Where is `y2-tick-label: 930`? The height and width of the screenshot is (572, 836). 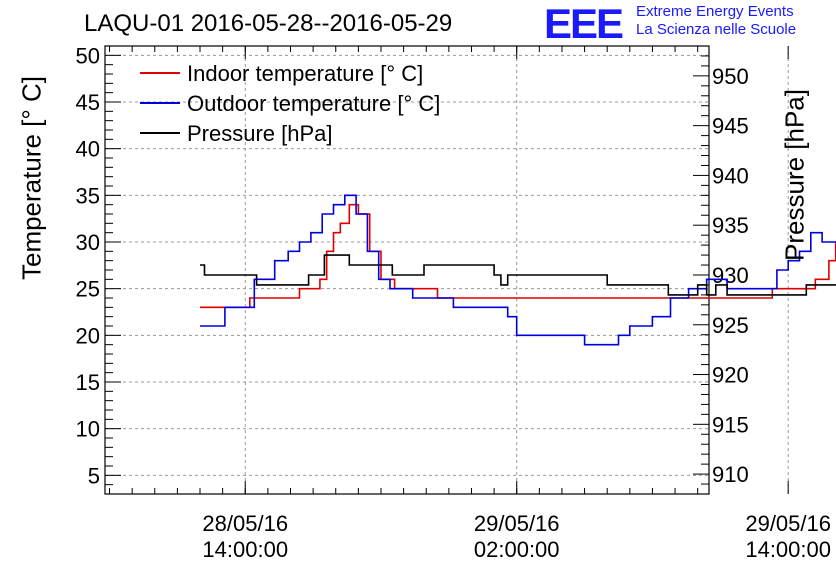 y2-tick-label: 930 is located at coordinates (730, 275).